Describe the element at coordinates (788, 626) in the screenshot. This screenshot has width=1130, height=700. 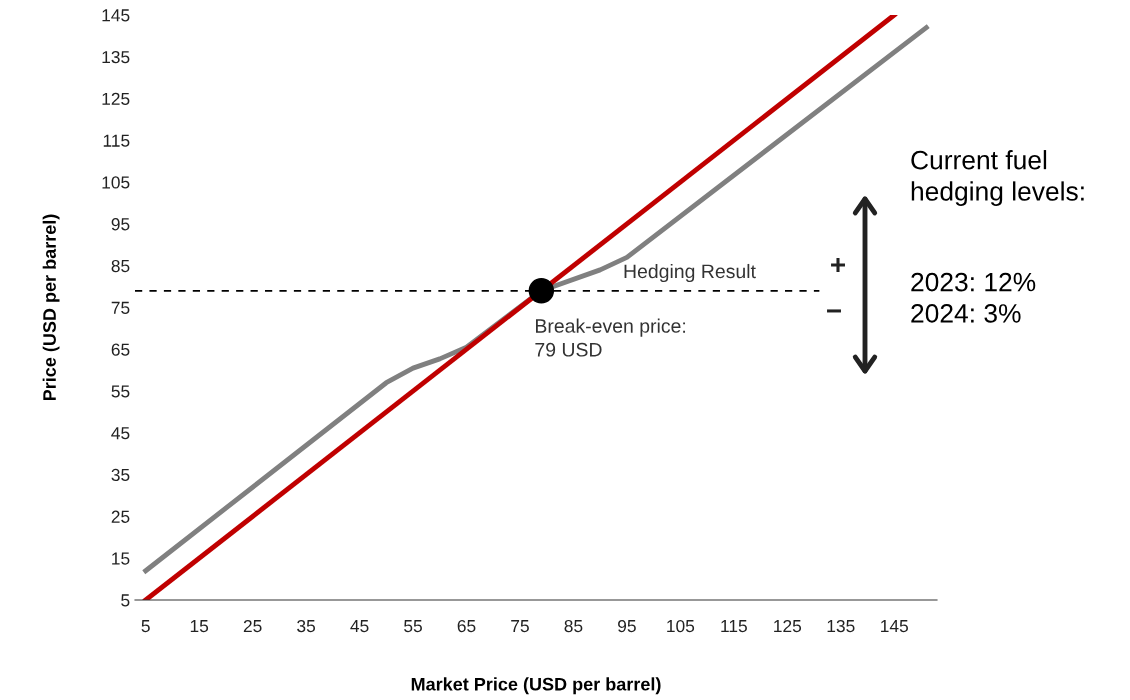
I see `x-tick-label: 125` at that location.